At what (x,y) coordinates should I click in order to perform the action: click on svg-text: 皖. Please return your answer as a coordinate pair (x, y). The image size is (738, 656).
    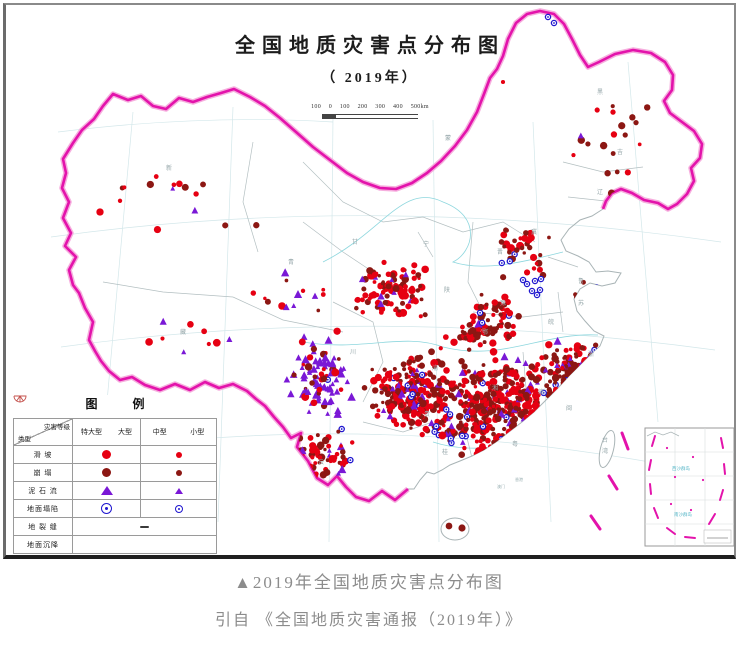
    Looking at the image, I should click on (551, 322).